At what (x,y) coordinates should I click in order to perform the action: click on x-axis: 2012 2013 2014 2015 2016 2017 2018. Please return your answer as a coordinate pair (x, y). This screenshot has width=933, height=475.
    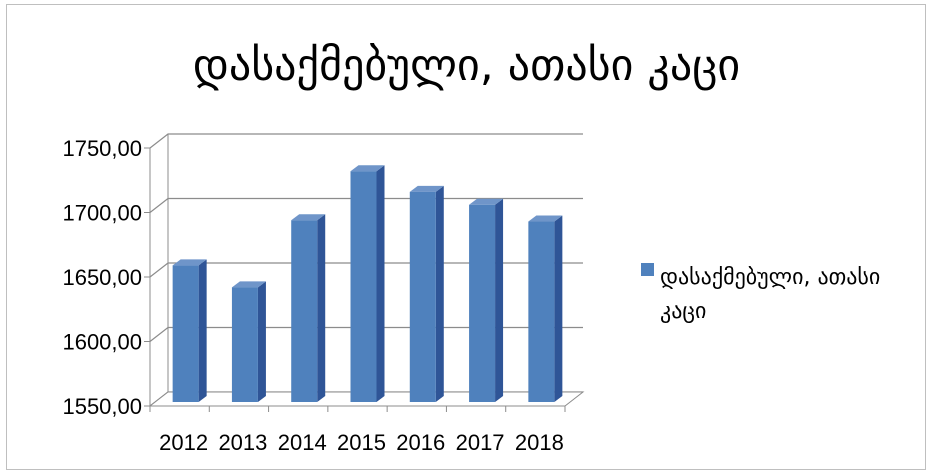
    Looking at the image, I should click on (357, 430).